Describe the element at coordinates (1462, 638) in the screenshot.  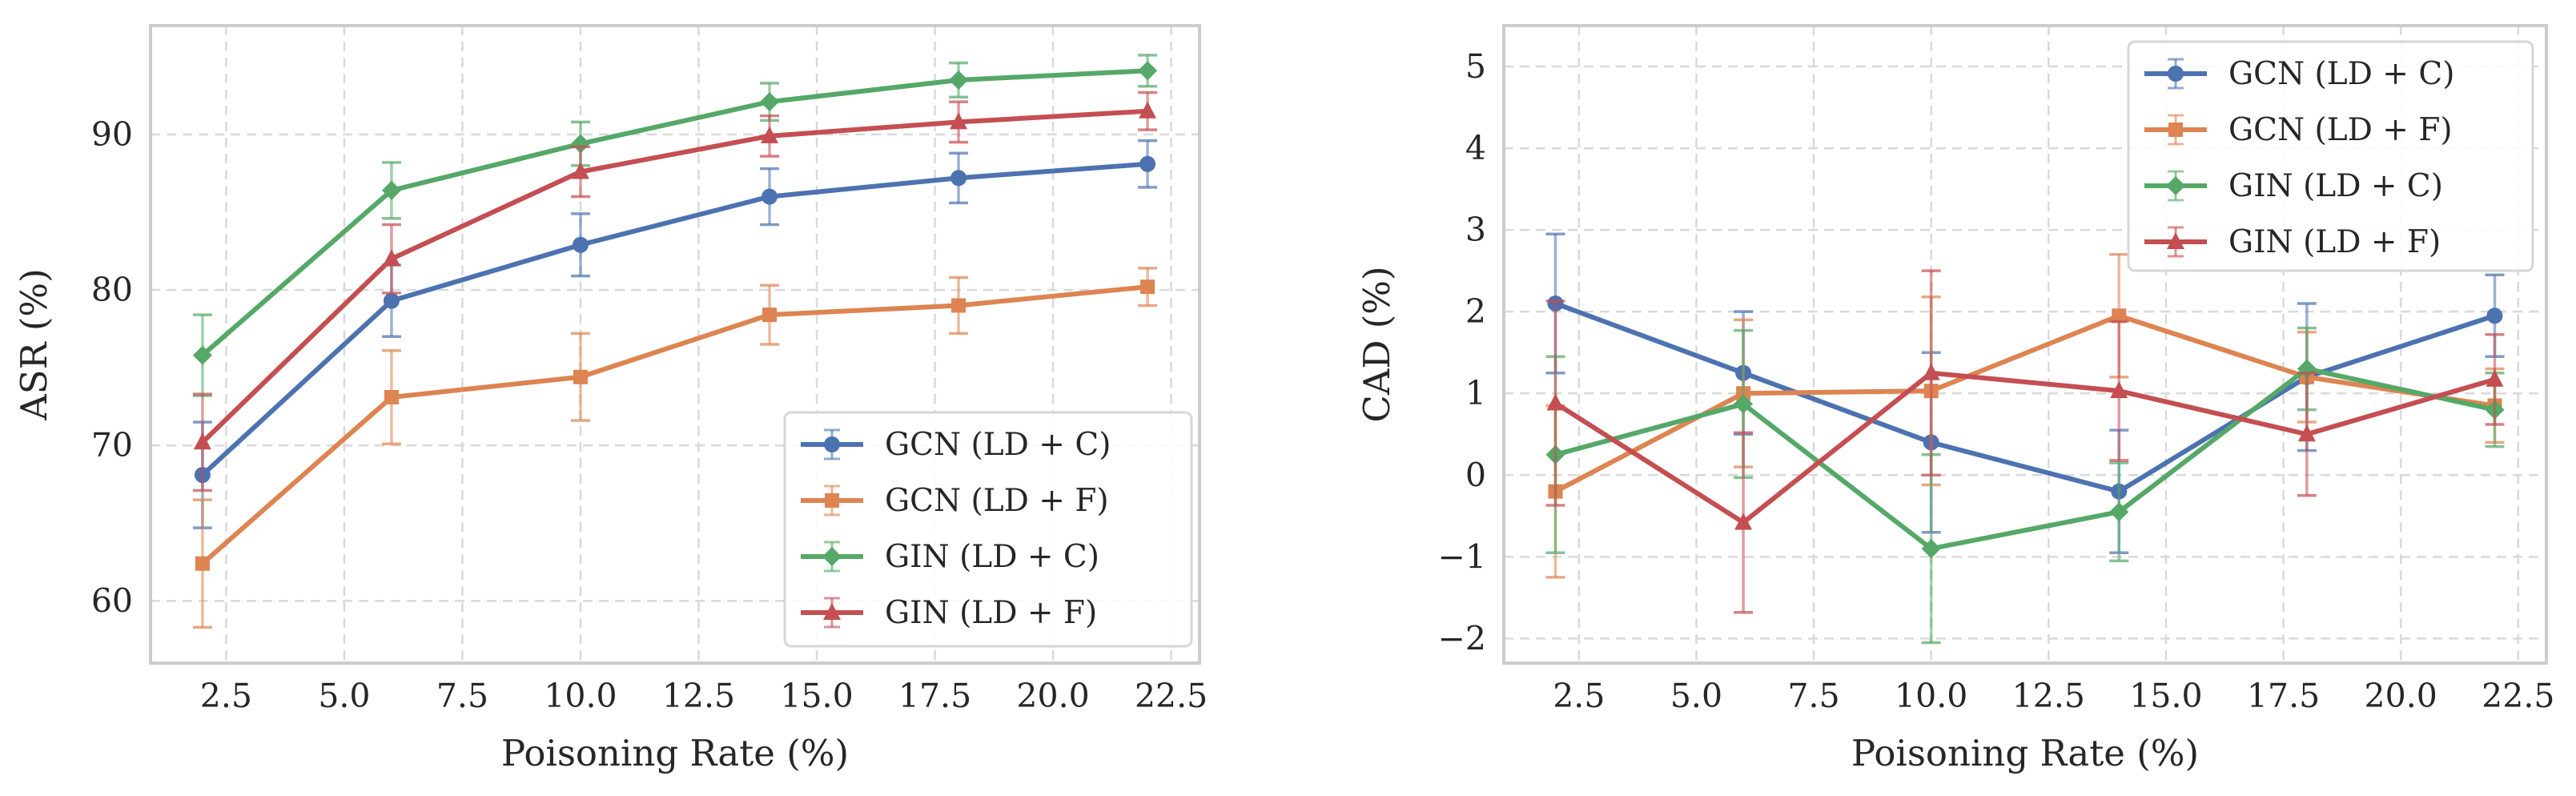
I see `y-tick-label: −2` at that location.